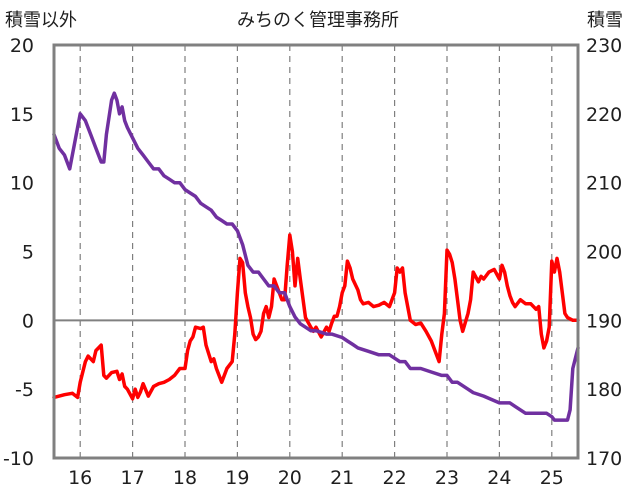  What do you see at coordinates (22, 115) in the screenshot?
I see `left-tick-label: 15` at bounding box center [22, 115].